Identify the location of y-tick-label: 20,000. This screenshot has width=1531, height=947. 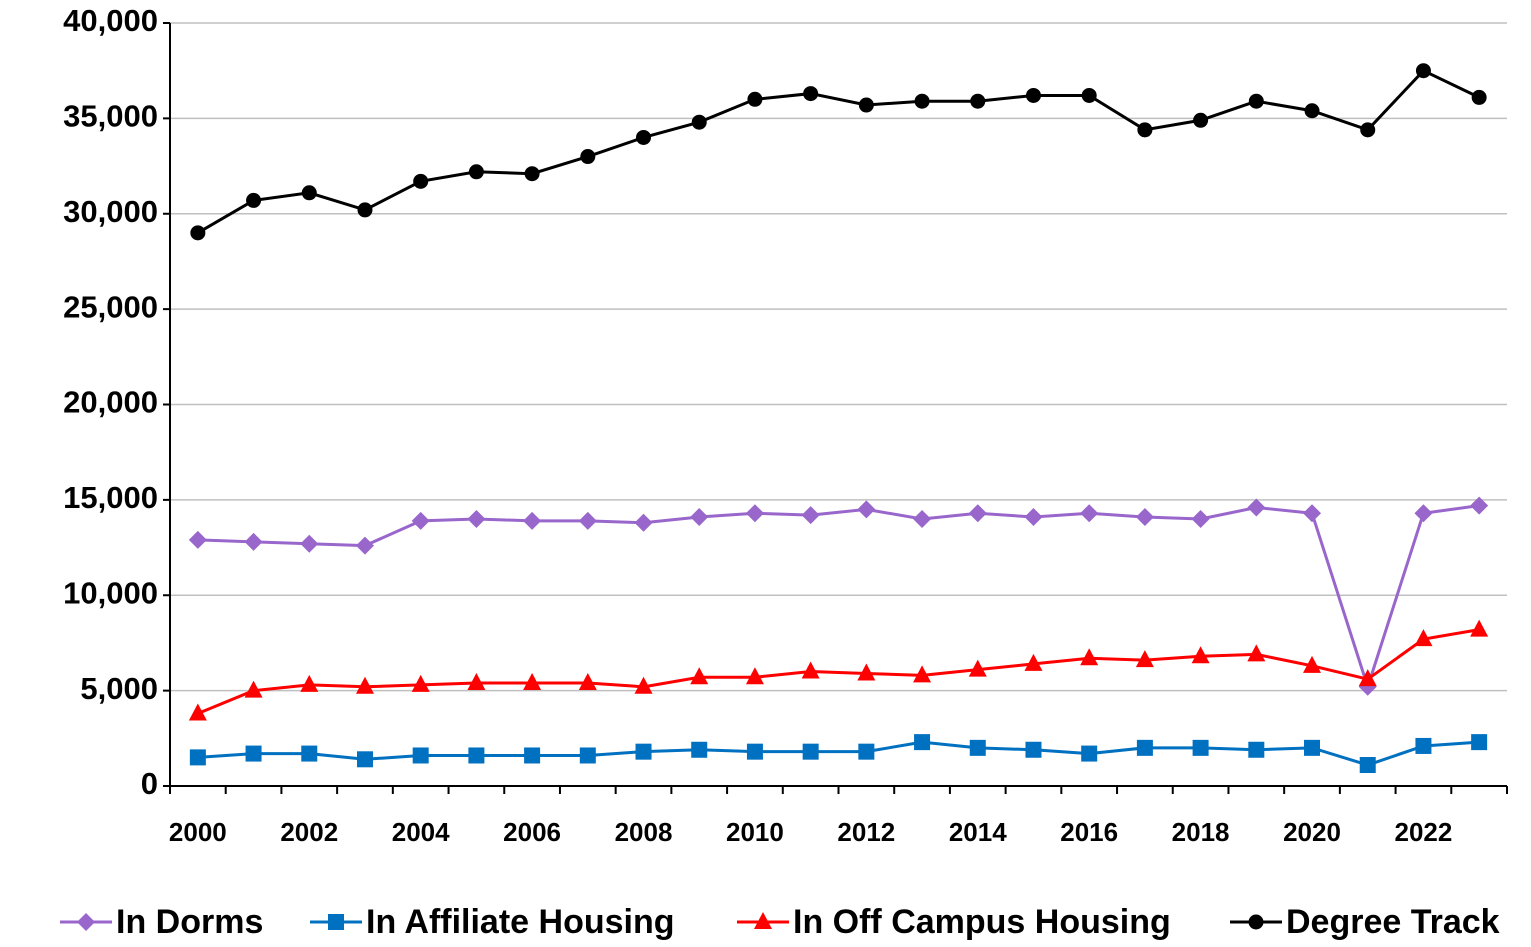
(110, 402).